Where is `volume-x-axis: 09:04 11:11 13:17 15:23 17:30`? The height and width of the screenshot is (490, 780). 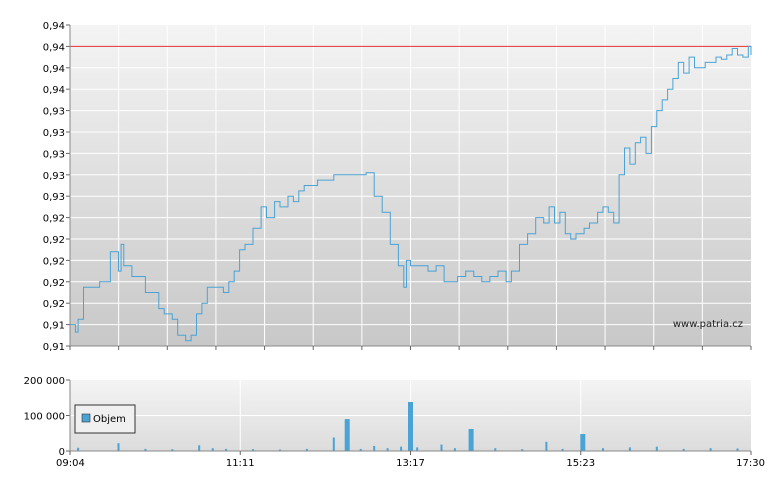
volume-x-axis: 09:04 11:11 13:17 15:23 17:30 is located at coordinates (410, 460).